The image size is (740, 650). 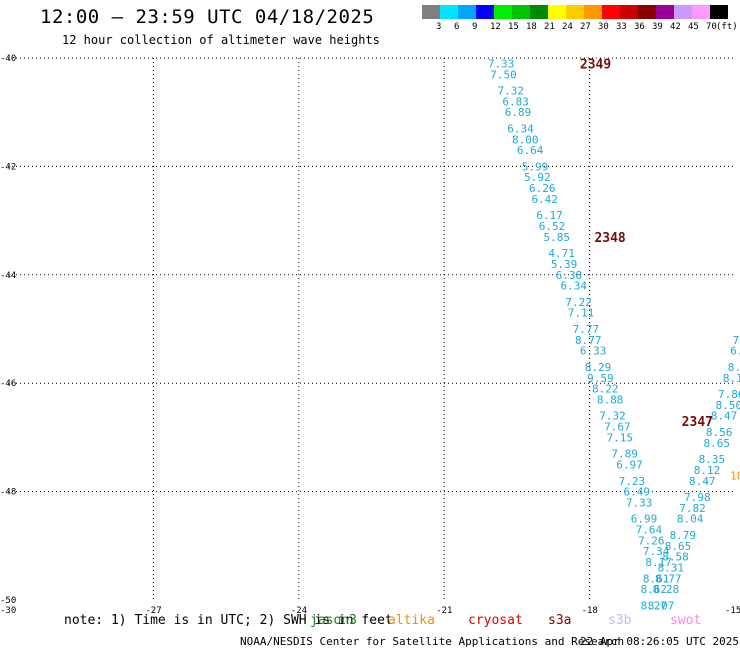 I want to click on wave-height-value: 8.79, so click(x=683, y=535).